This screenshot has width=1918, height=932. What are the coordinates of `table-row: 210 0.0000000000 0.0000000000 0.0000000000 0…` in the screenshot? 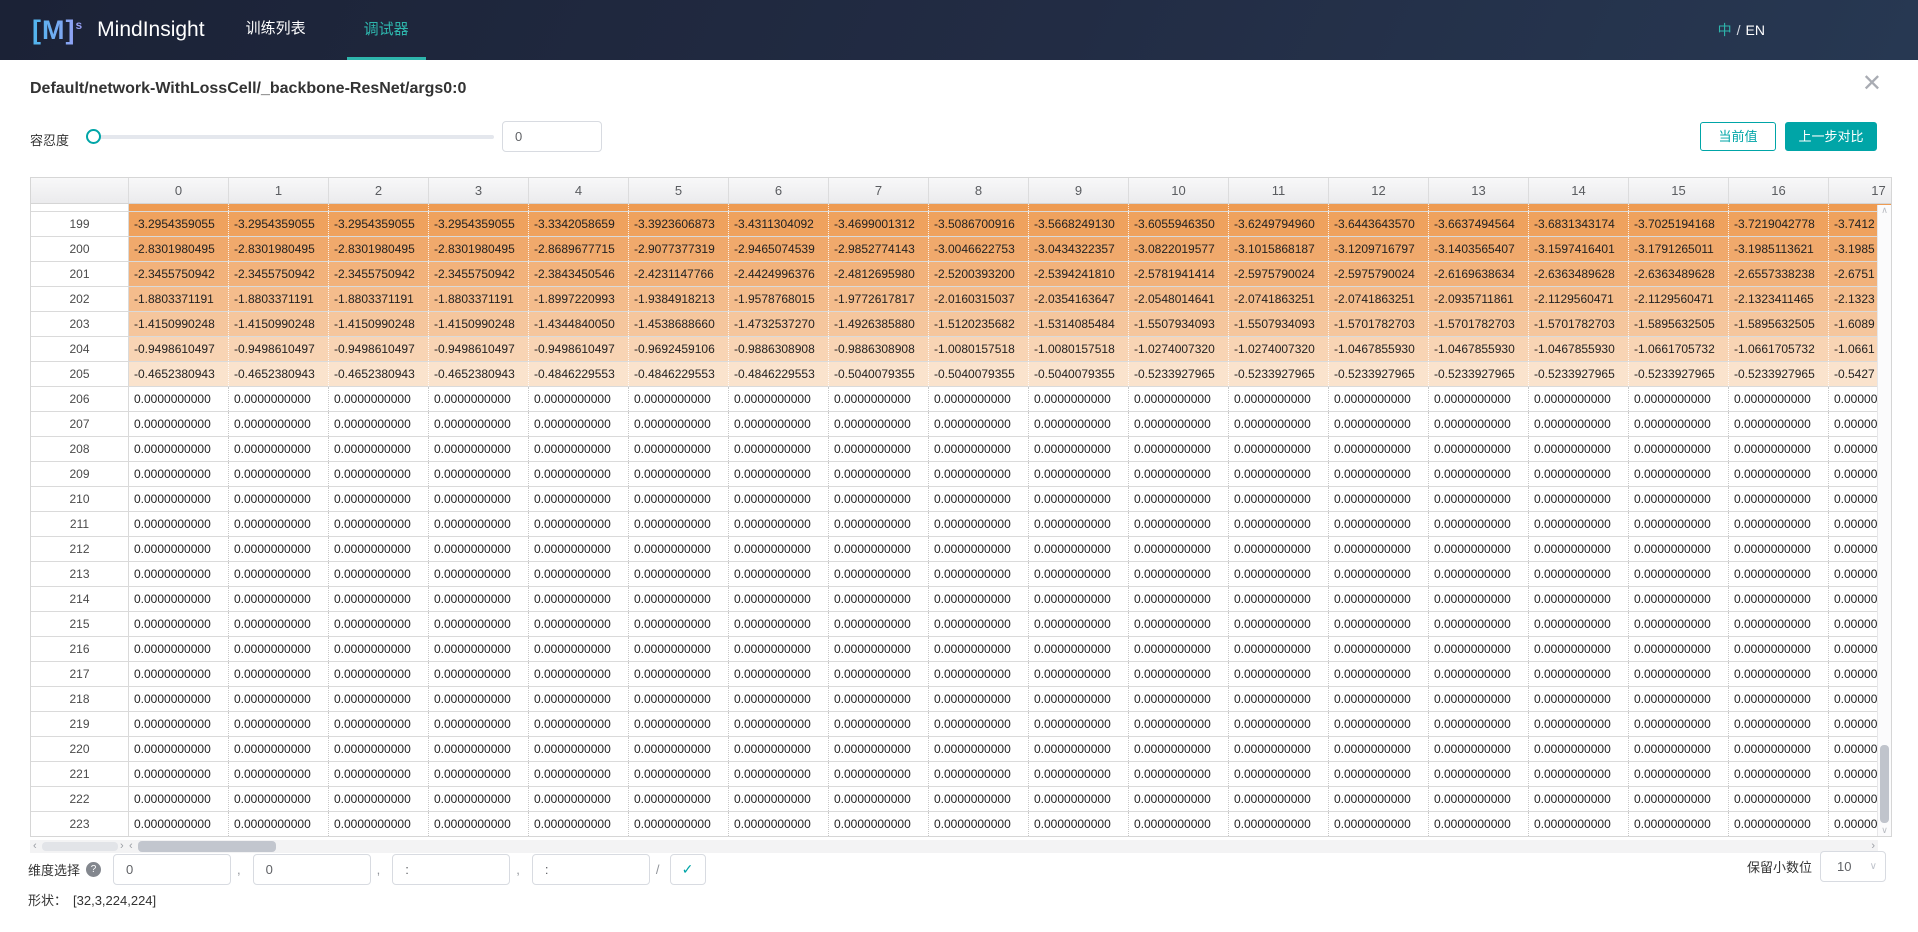 It's located at (961, 499).